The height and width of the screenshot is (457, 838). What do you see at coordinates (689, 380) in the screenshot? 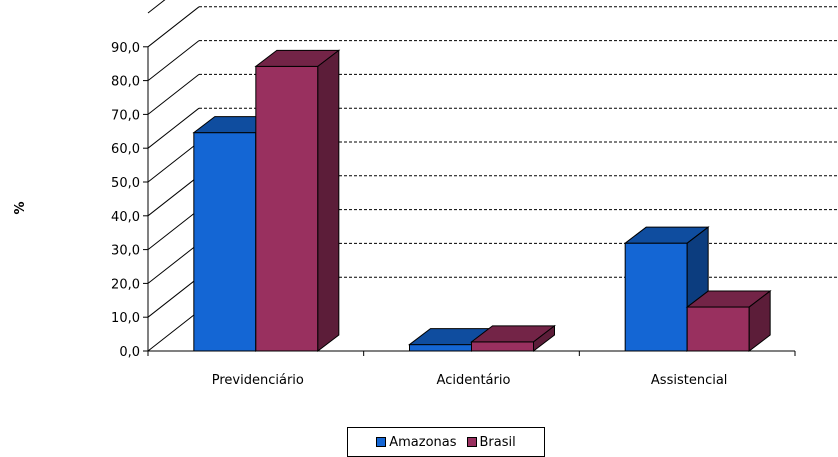
I see `x-category-label: Assistencial` at bounding box center [689, 380].